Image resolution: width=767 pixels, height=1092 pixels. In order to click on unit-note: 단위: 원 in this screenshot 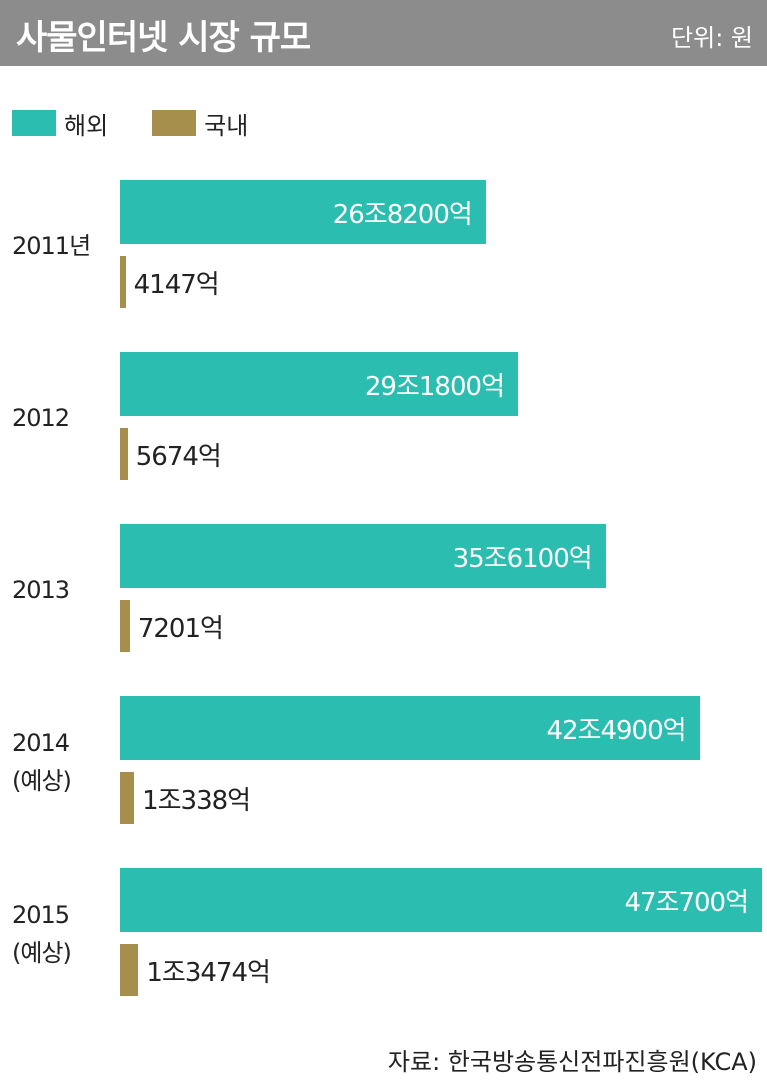, I will do `click(712, 38)`.